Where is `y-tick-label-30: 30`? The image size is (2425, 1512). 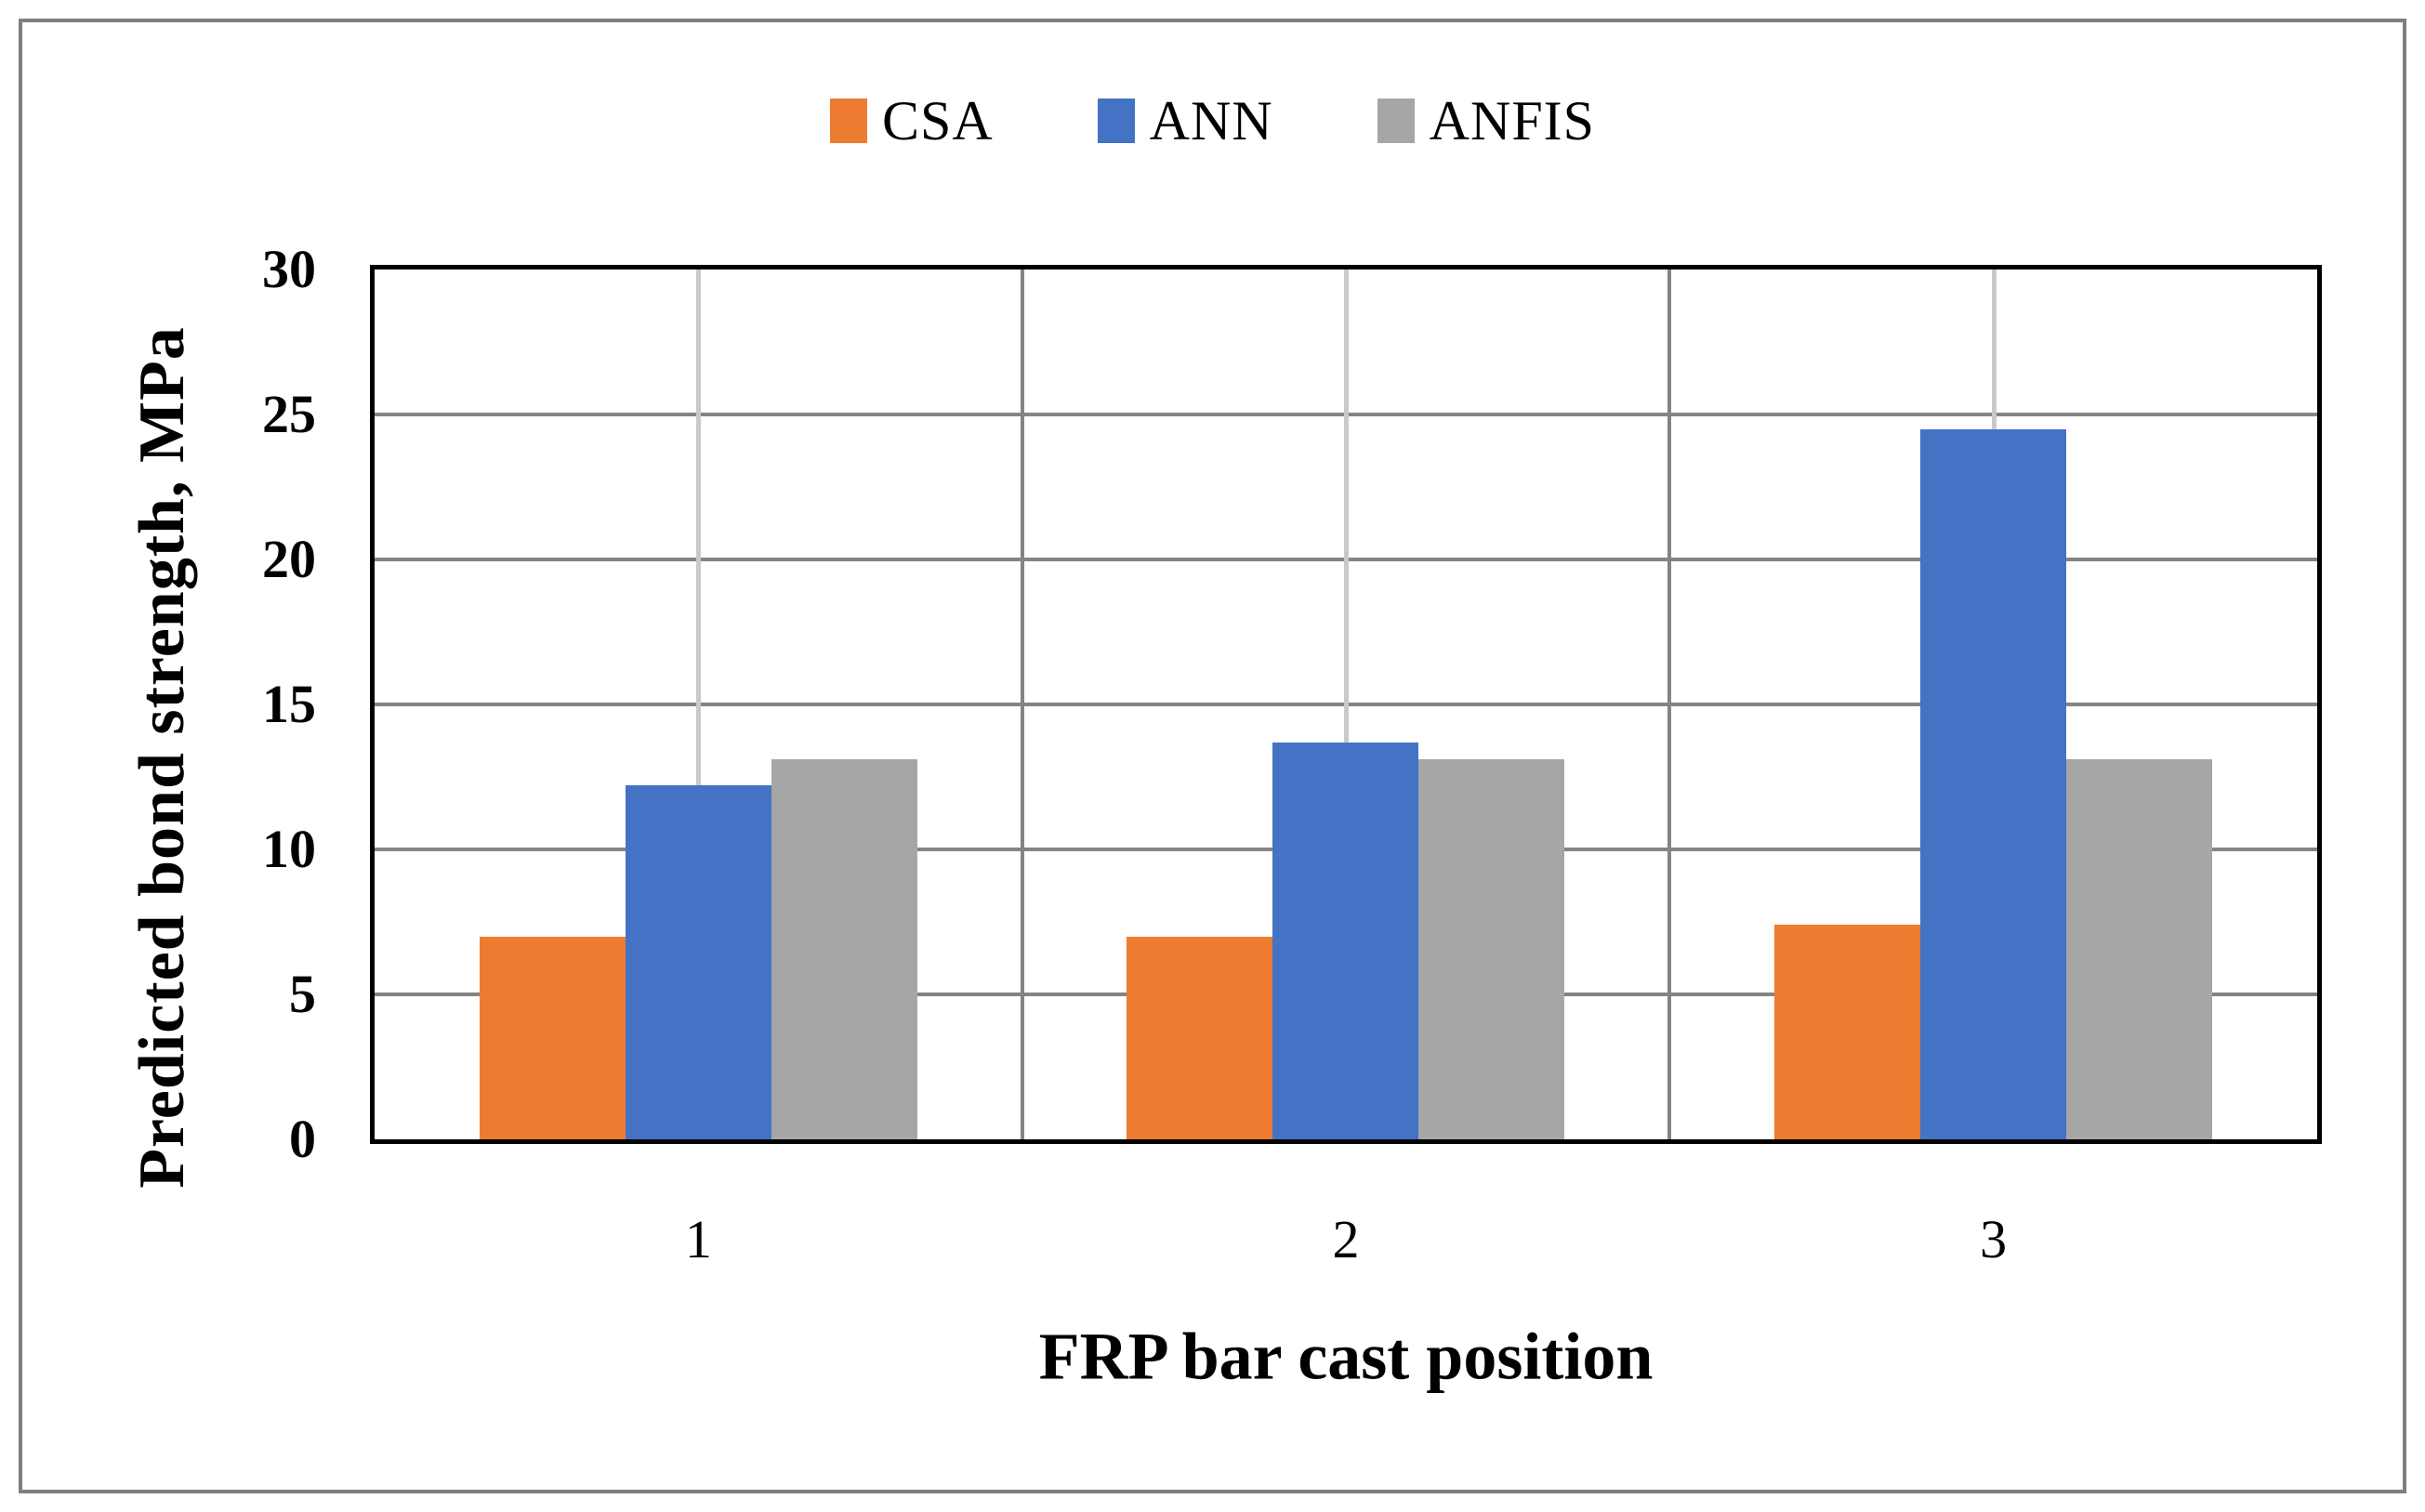 y-tick-label-30: 30 is located at coordinates (289, 269).